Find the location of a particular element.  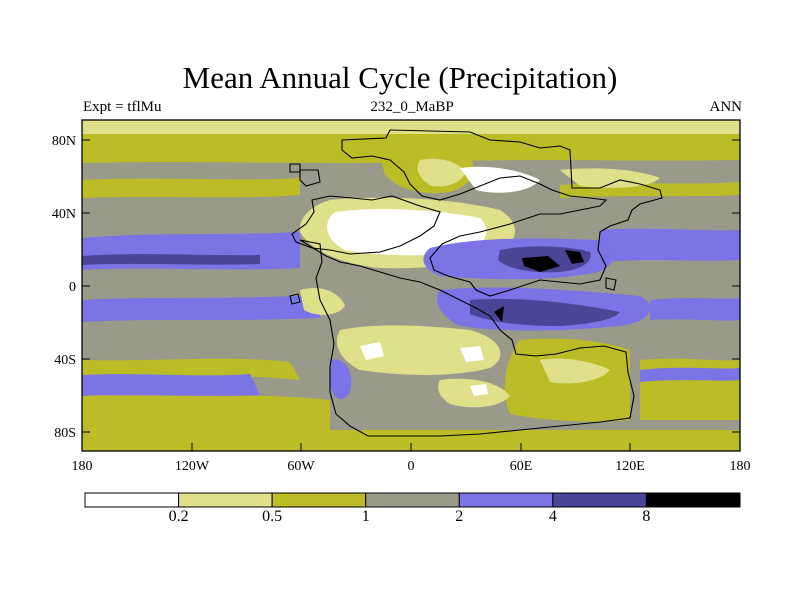

colorbar-level-label: 0.5 is located at coordinates (272, 516).